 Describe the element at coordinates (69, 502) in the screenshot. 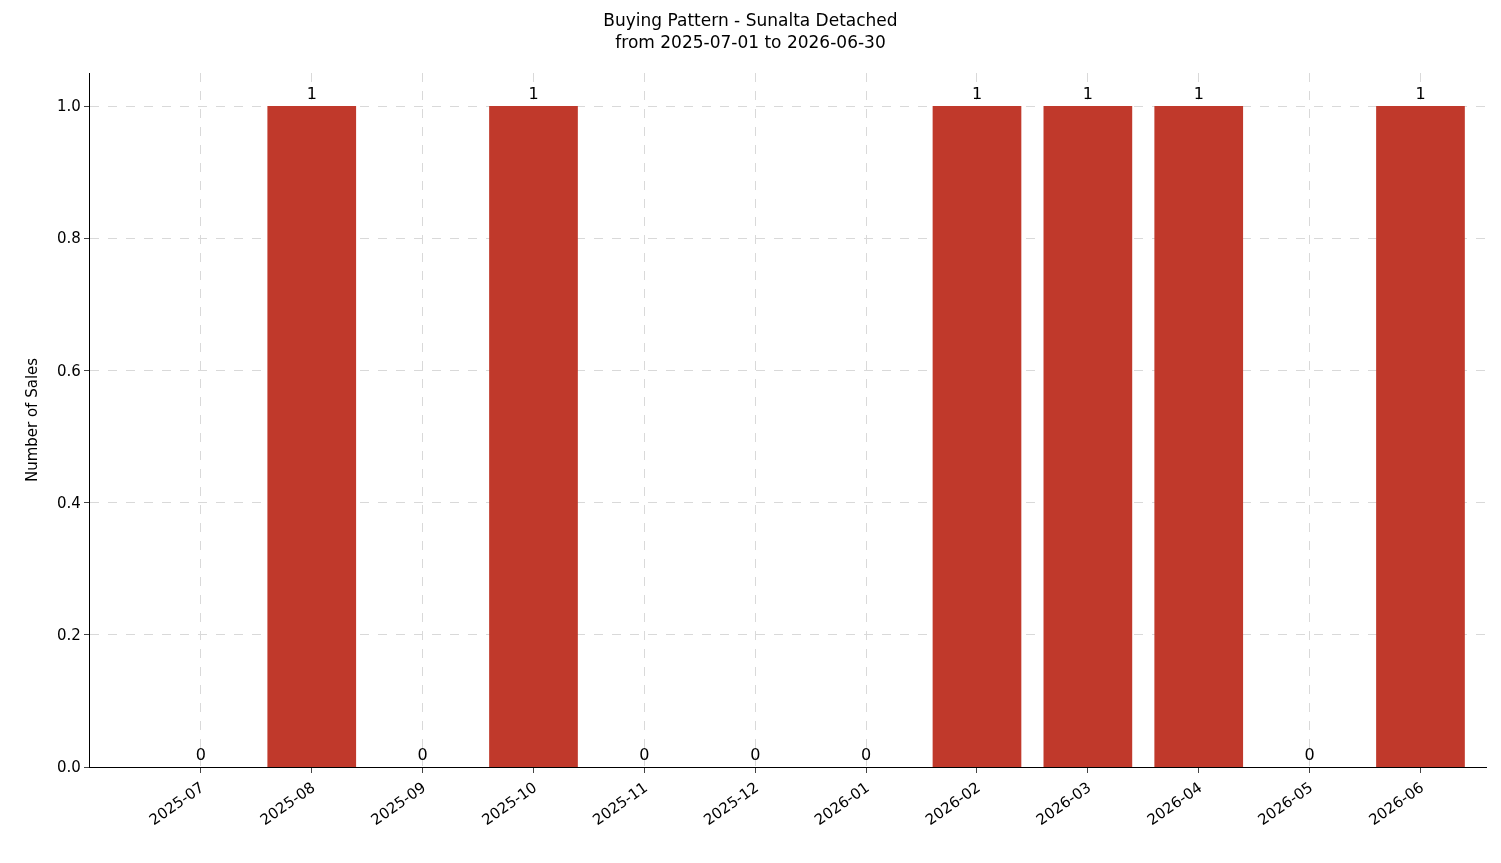

I see `y-tick-label: 0.4` at that location.